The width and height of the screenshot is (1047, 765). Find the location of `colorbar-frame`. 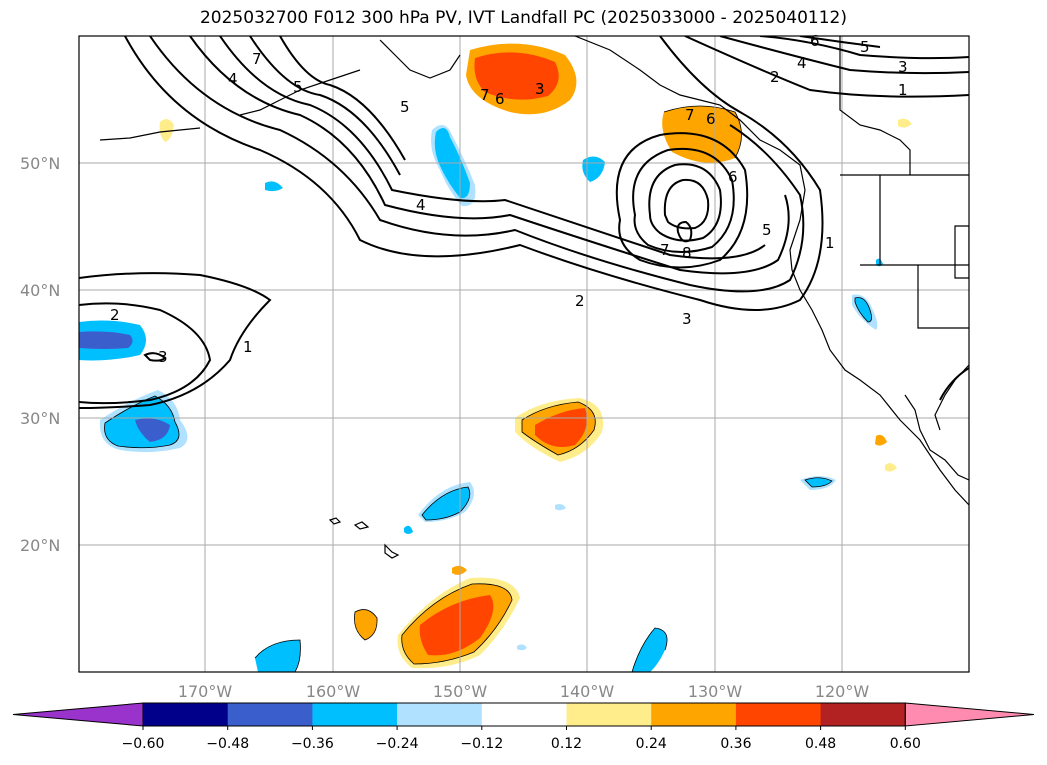

colorbar-frame is located at coordinates (524, 714).